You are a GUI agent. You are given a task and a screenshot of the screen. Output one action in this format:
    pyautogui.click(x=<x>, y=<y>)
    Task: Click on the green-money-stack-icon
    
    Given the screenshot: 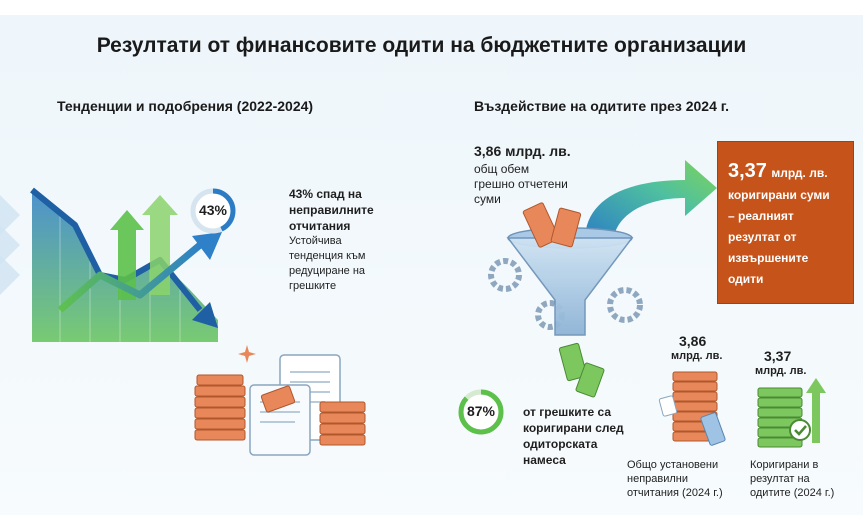 What is the action you would take?
    pyautogui.click(x=791, y=413)
    